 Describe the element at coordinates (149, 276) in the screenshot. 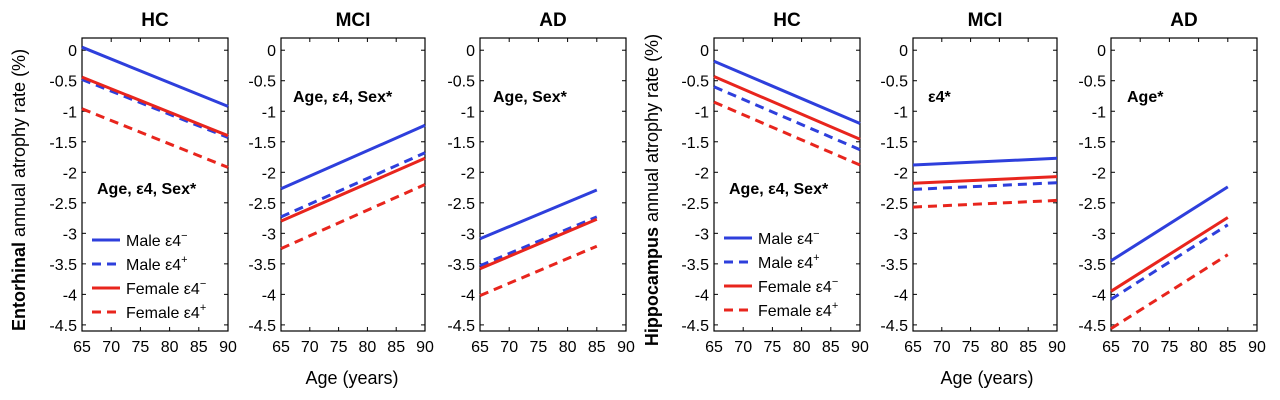

I see `legend-left: Male ε4− Male ε4+ Female ε4− Female ε4+` at that location.